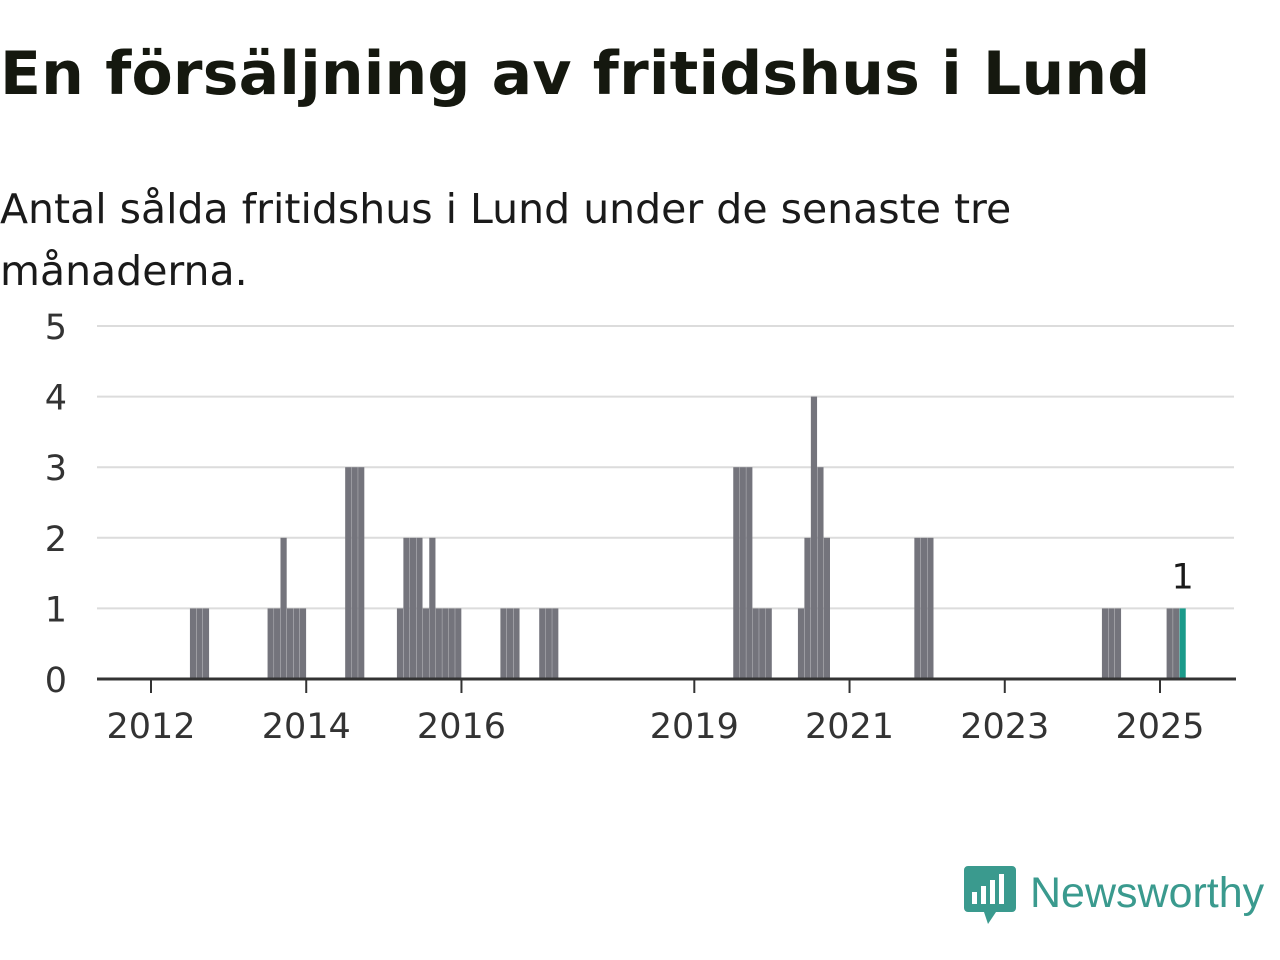 This screenshot has height=960, width=1280. What do you see at coordinates (56, 504) in the screenshot?
I see `y-axis: 0 1 2 3 4 5` at bounding box center [56, 504].